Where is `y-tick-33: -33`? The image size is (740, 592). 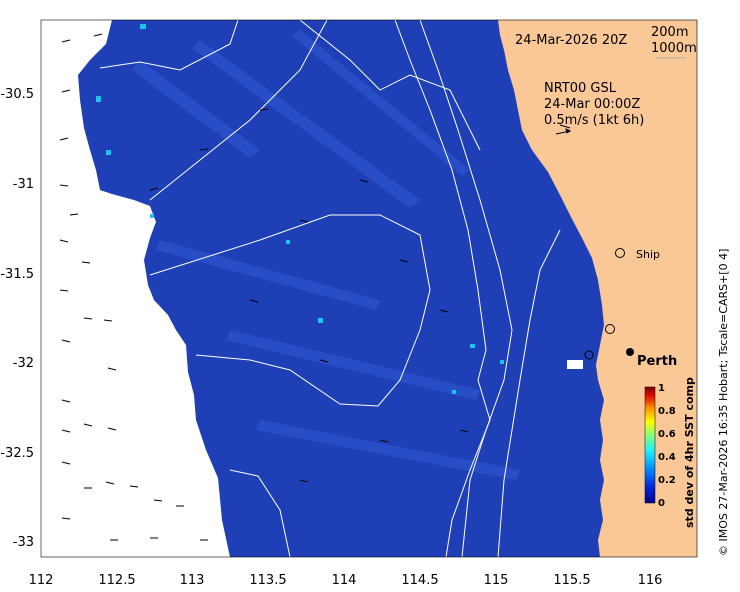 y-tick-33: -33 is located at coordinates (23, 542).